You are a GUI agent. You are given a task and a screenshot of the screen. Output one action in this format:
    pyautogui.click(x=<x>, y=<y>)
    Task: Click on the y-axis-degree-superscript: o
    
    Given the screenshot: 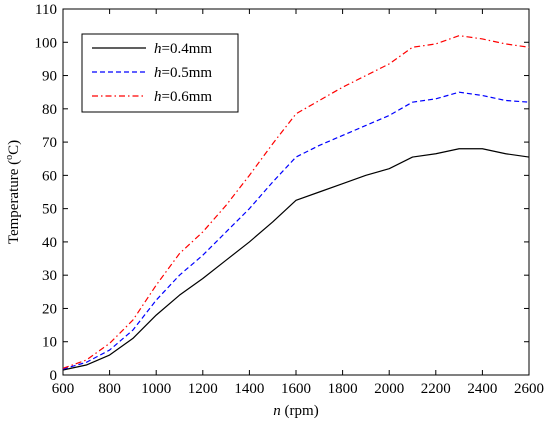 What is the action you would take?
    pyautogui.click(x=9, y=157)
    